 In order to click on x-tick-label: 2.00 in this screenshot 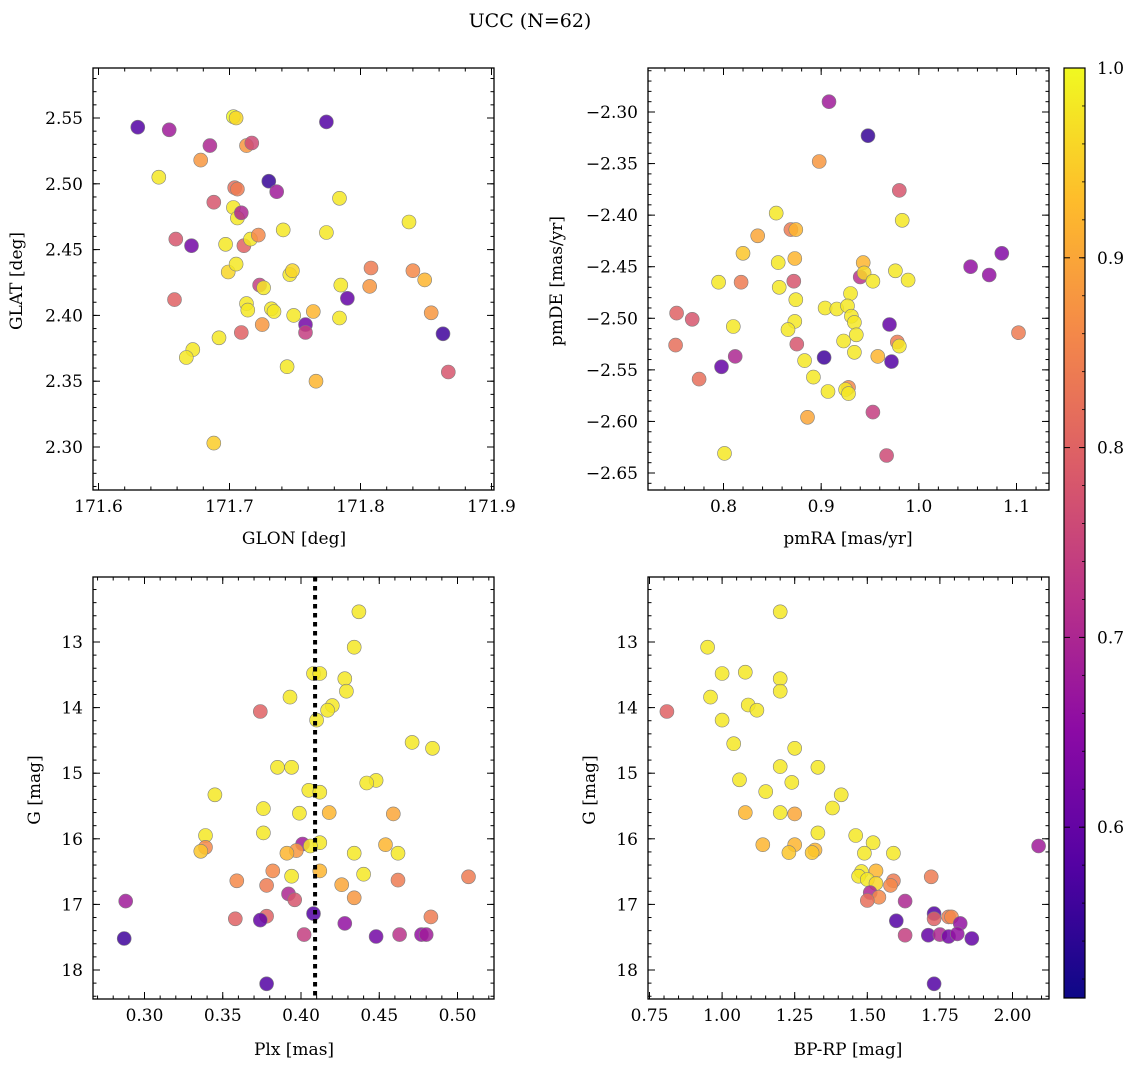, I will do `click(1013, 1016)`.